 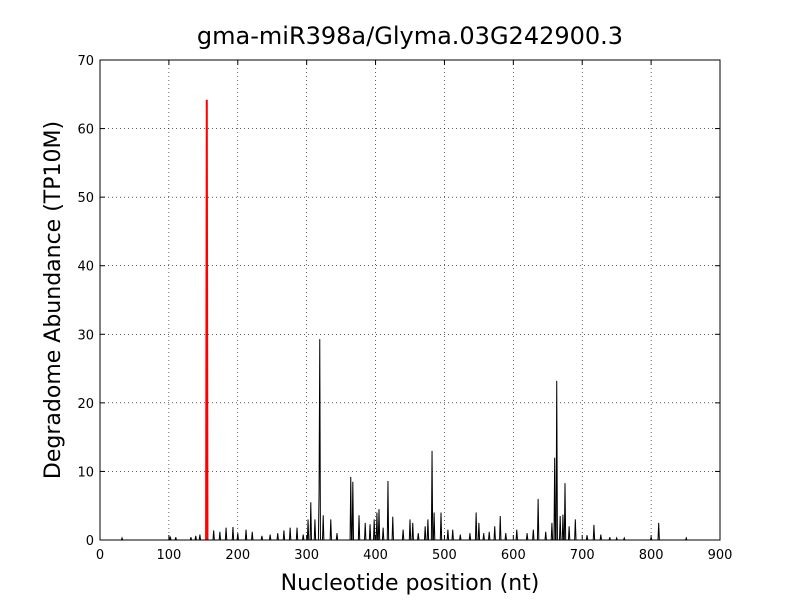 I want to click on y-tick-label: 10, so click(x=85, y=472).